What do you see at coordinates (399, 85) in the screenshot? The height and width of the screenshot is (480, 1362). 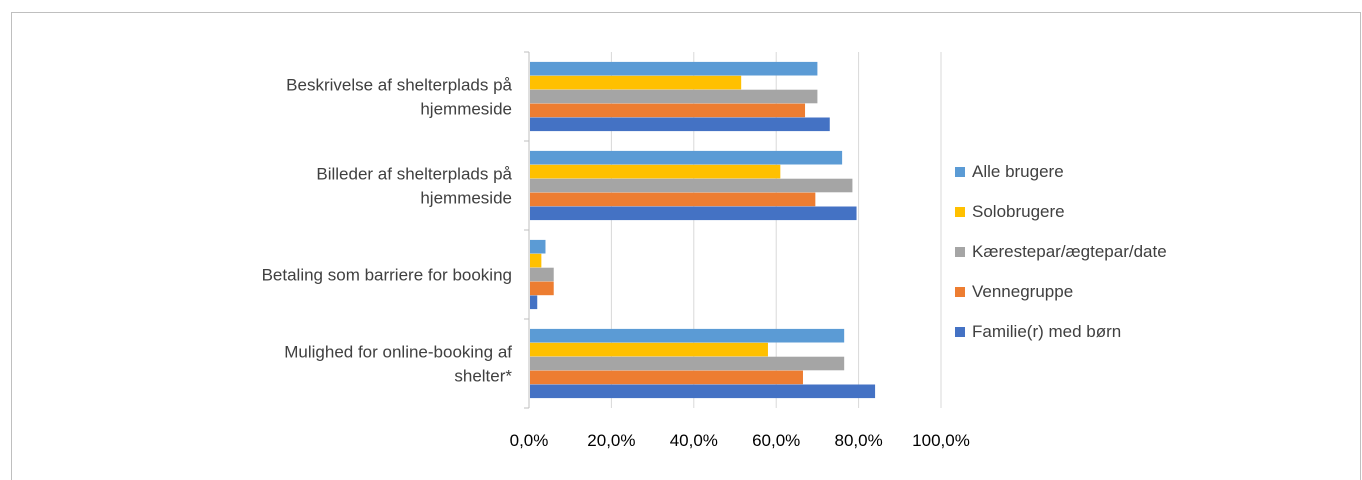 I see `category-label: Beskrivelse af shelterplads på` at bounding box center [399, 85].